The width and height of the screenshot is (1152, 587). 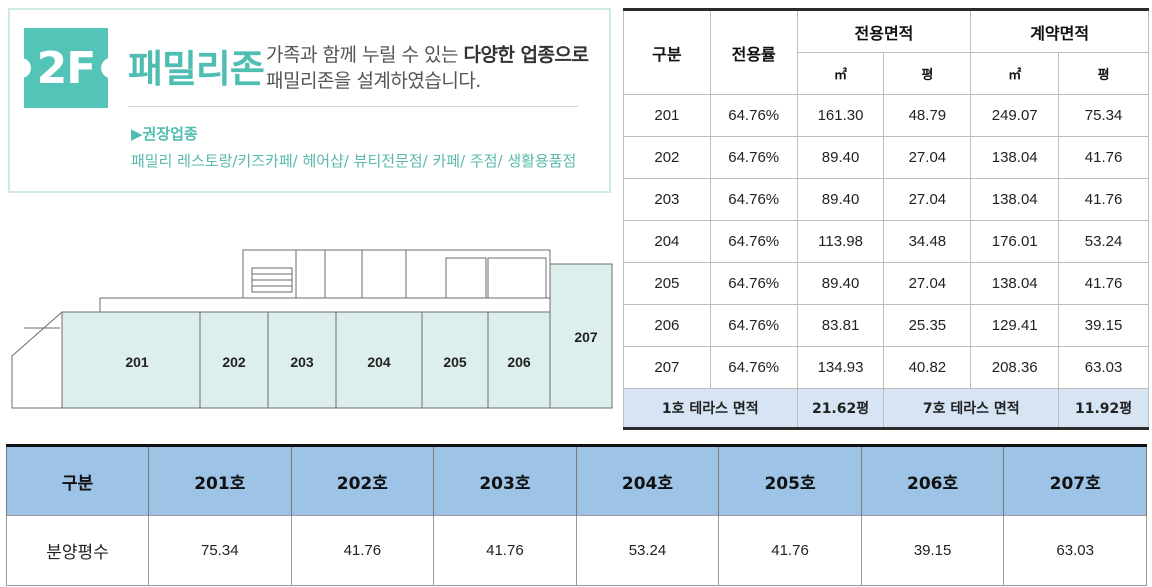 I want to click on table-row: 201 64.76% 161.30 48.79 249.07 75.34, so click(x=886, y=115).